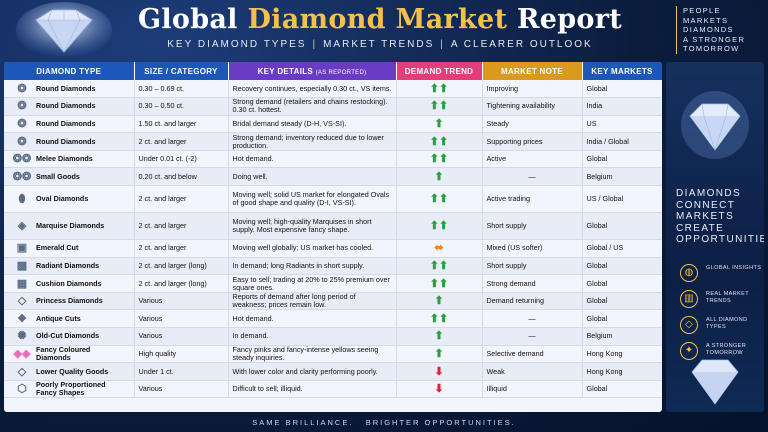 Image resolution: width=768 pixels, height=432 pixels. I want to click on cell-market-note: Short supply, so click(532, 266).